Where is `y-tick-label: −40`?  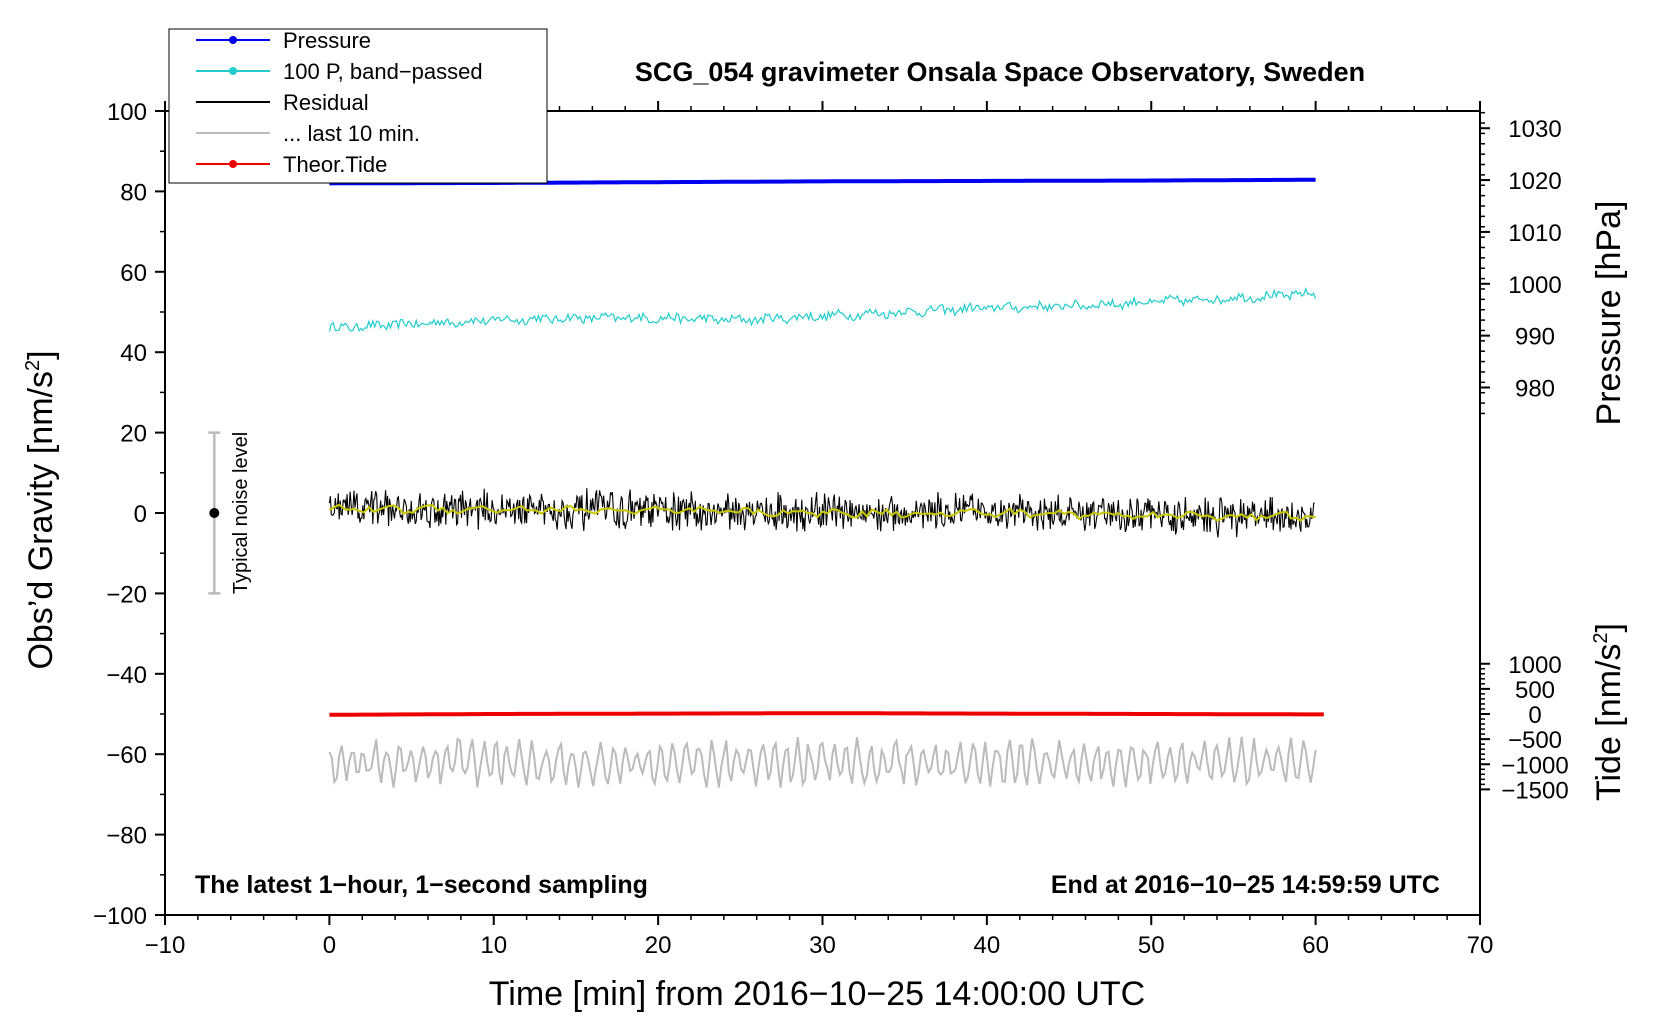
y-tick-label: −40 is located at coordinates (126, 675).